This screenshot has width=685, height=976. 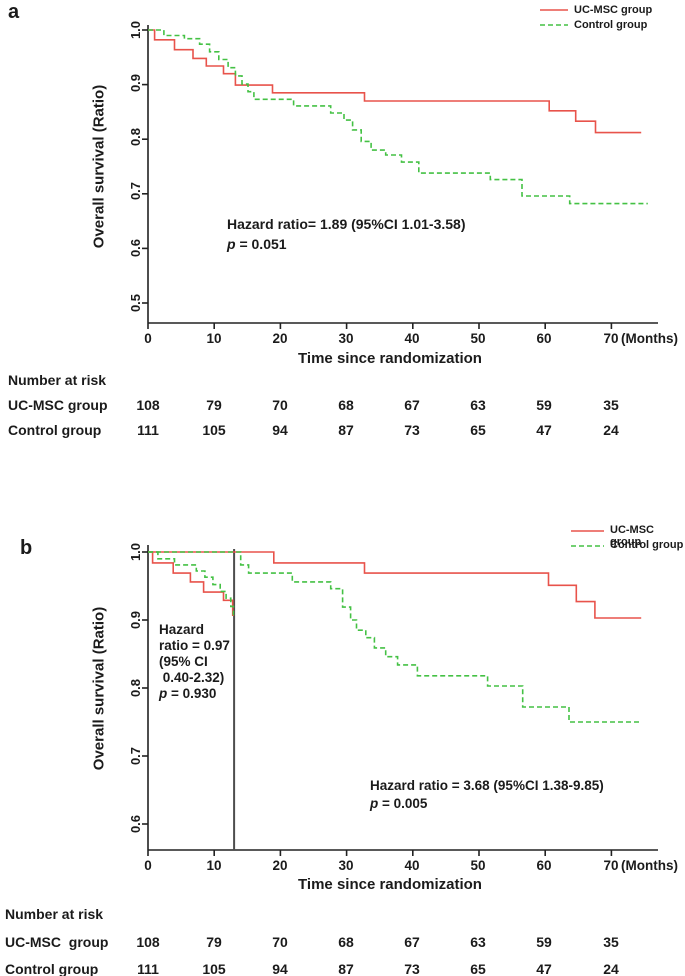 I want to click on panel-b-risk-row-control-label: Control group, so click(x=52, y=968).